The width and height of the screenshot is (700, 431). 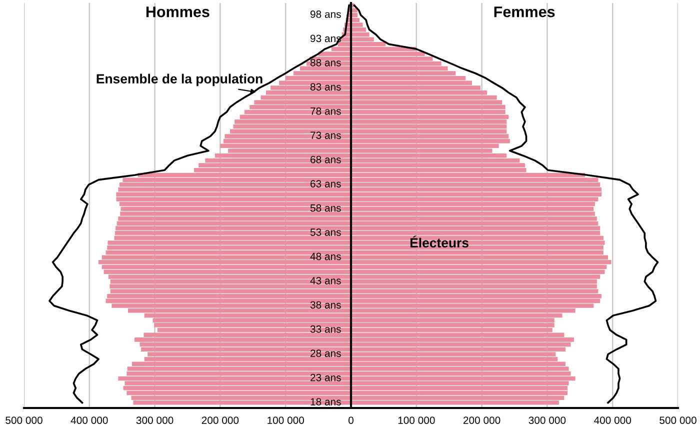 I want to click on y-tick-label: 78 ans, so click(x=325, y=111).